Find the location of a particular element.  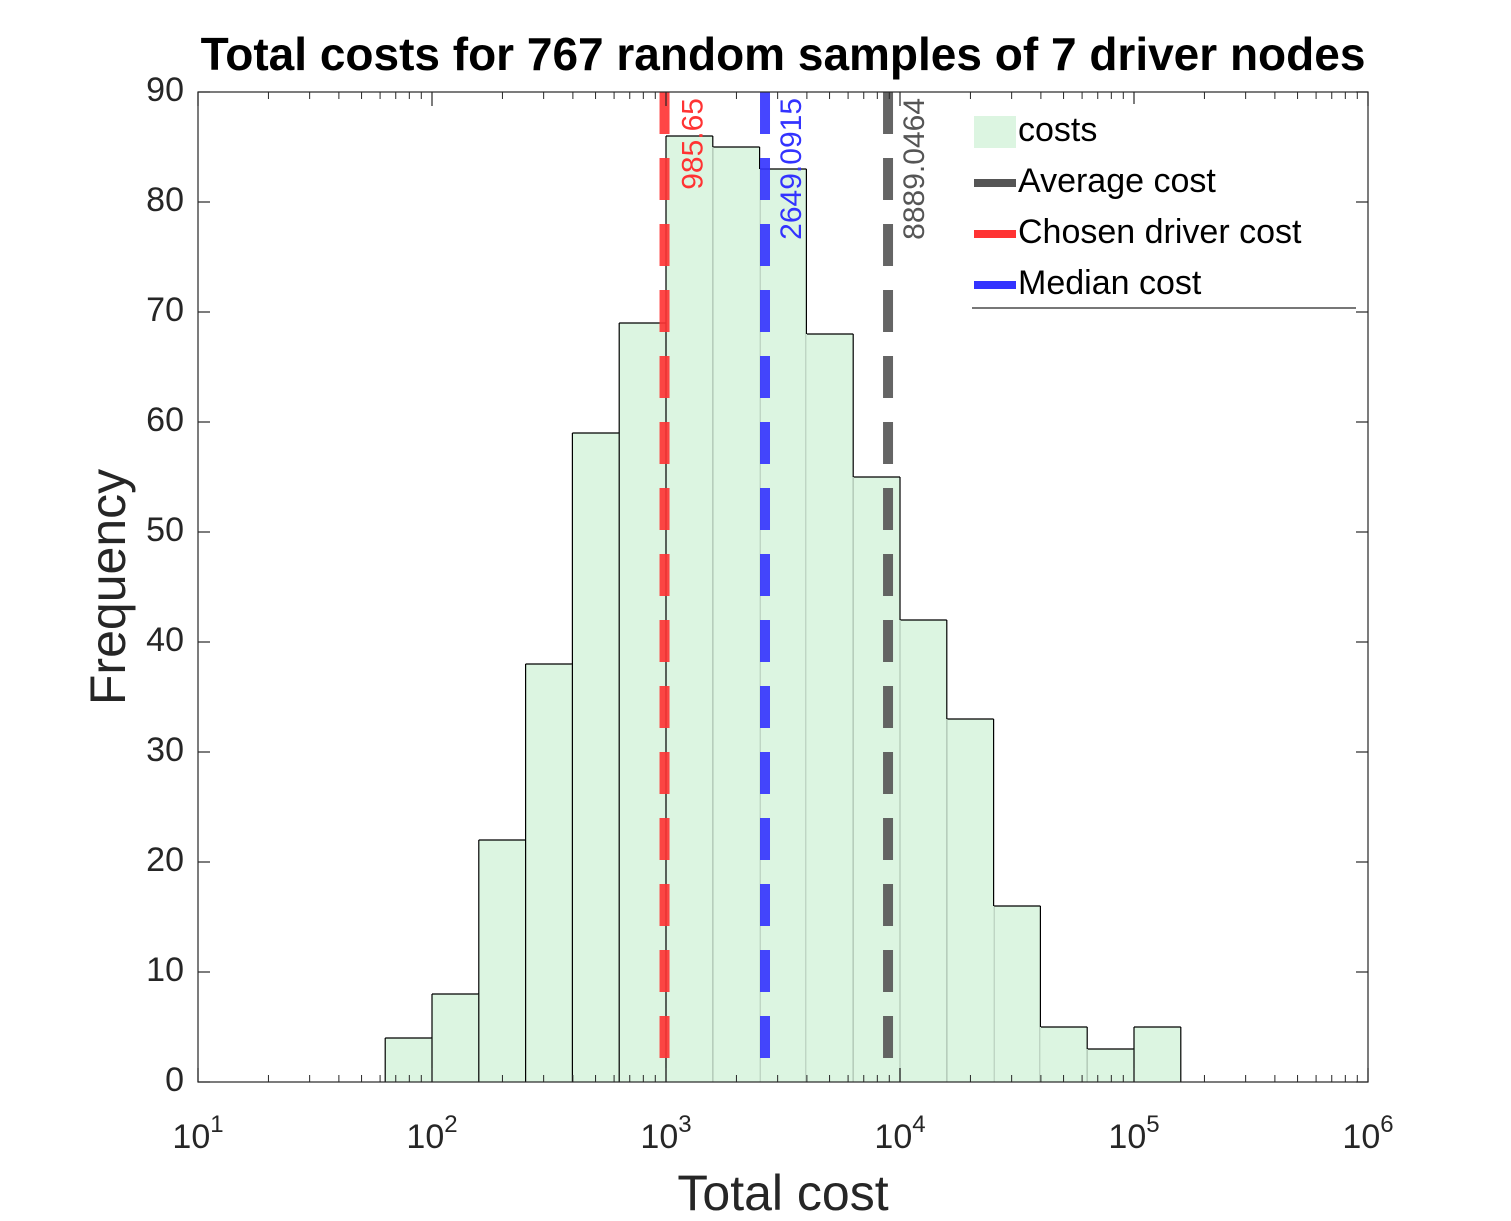

y-tick-label: 30 is located at coordinates (165, 750).